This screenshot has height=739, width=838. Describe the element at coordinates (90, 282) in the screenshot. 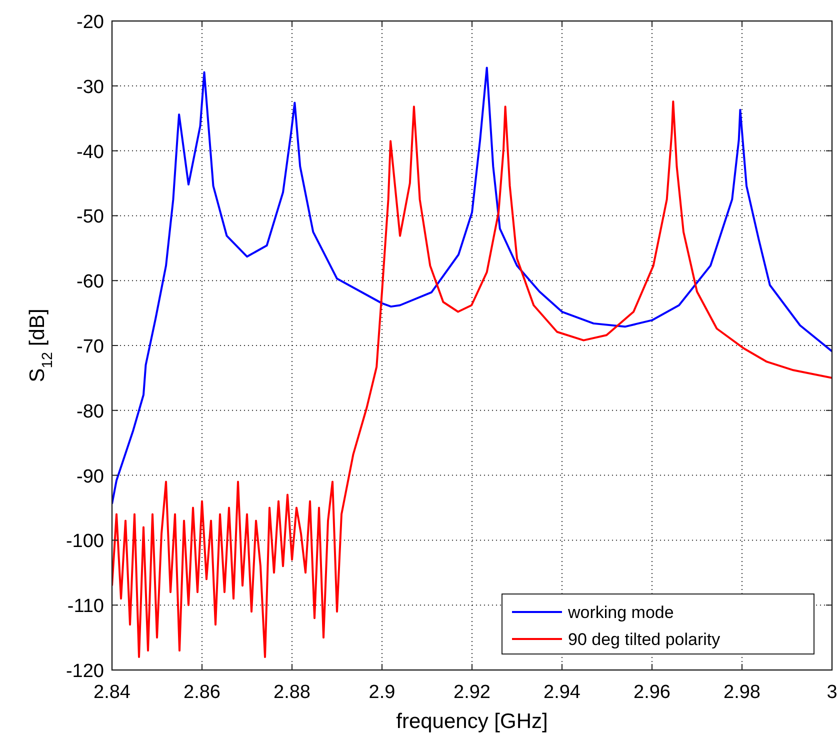

I see `y-tick-label: -60` at that location.